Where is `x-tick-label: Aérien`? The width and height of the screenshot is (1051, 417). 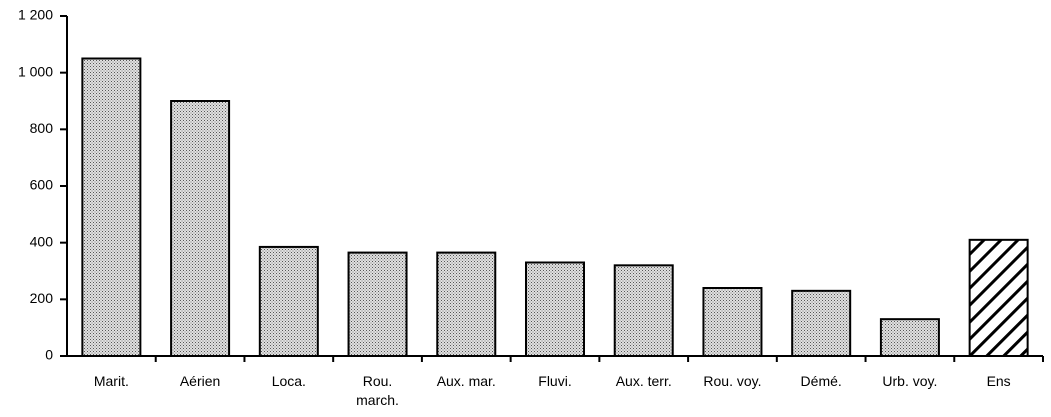
x-tick-label: Aérien is located at coordinates (200, 381).